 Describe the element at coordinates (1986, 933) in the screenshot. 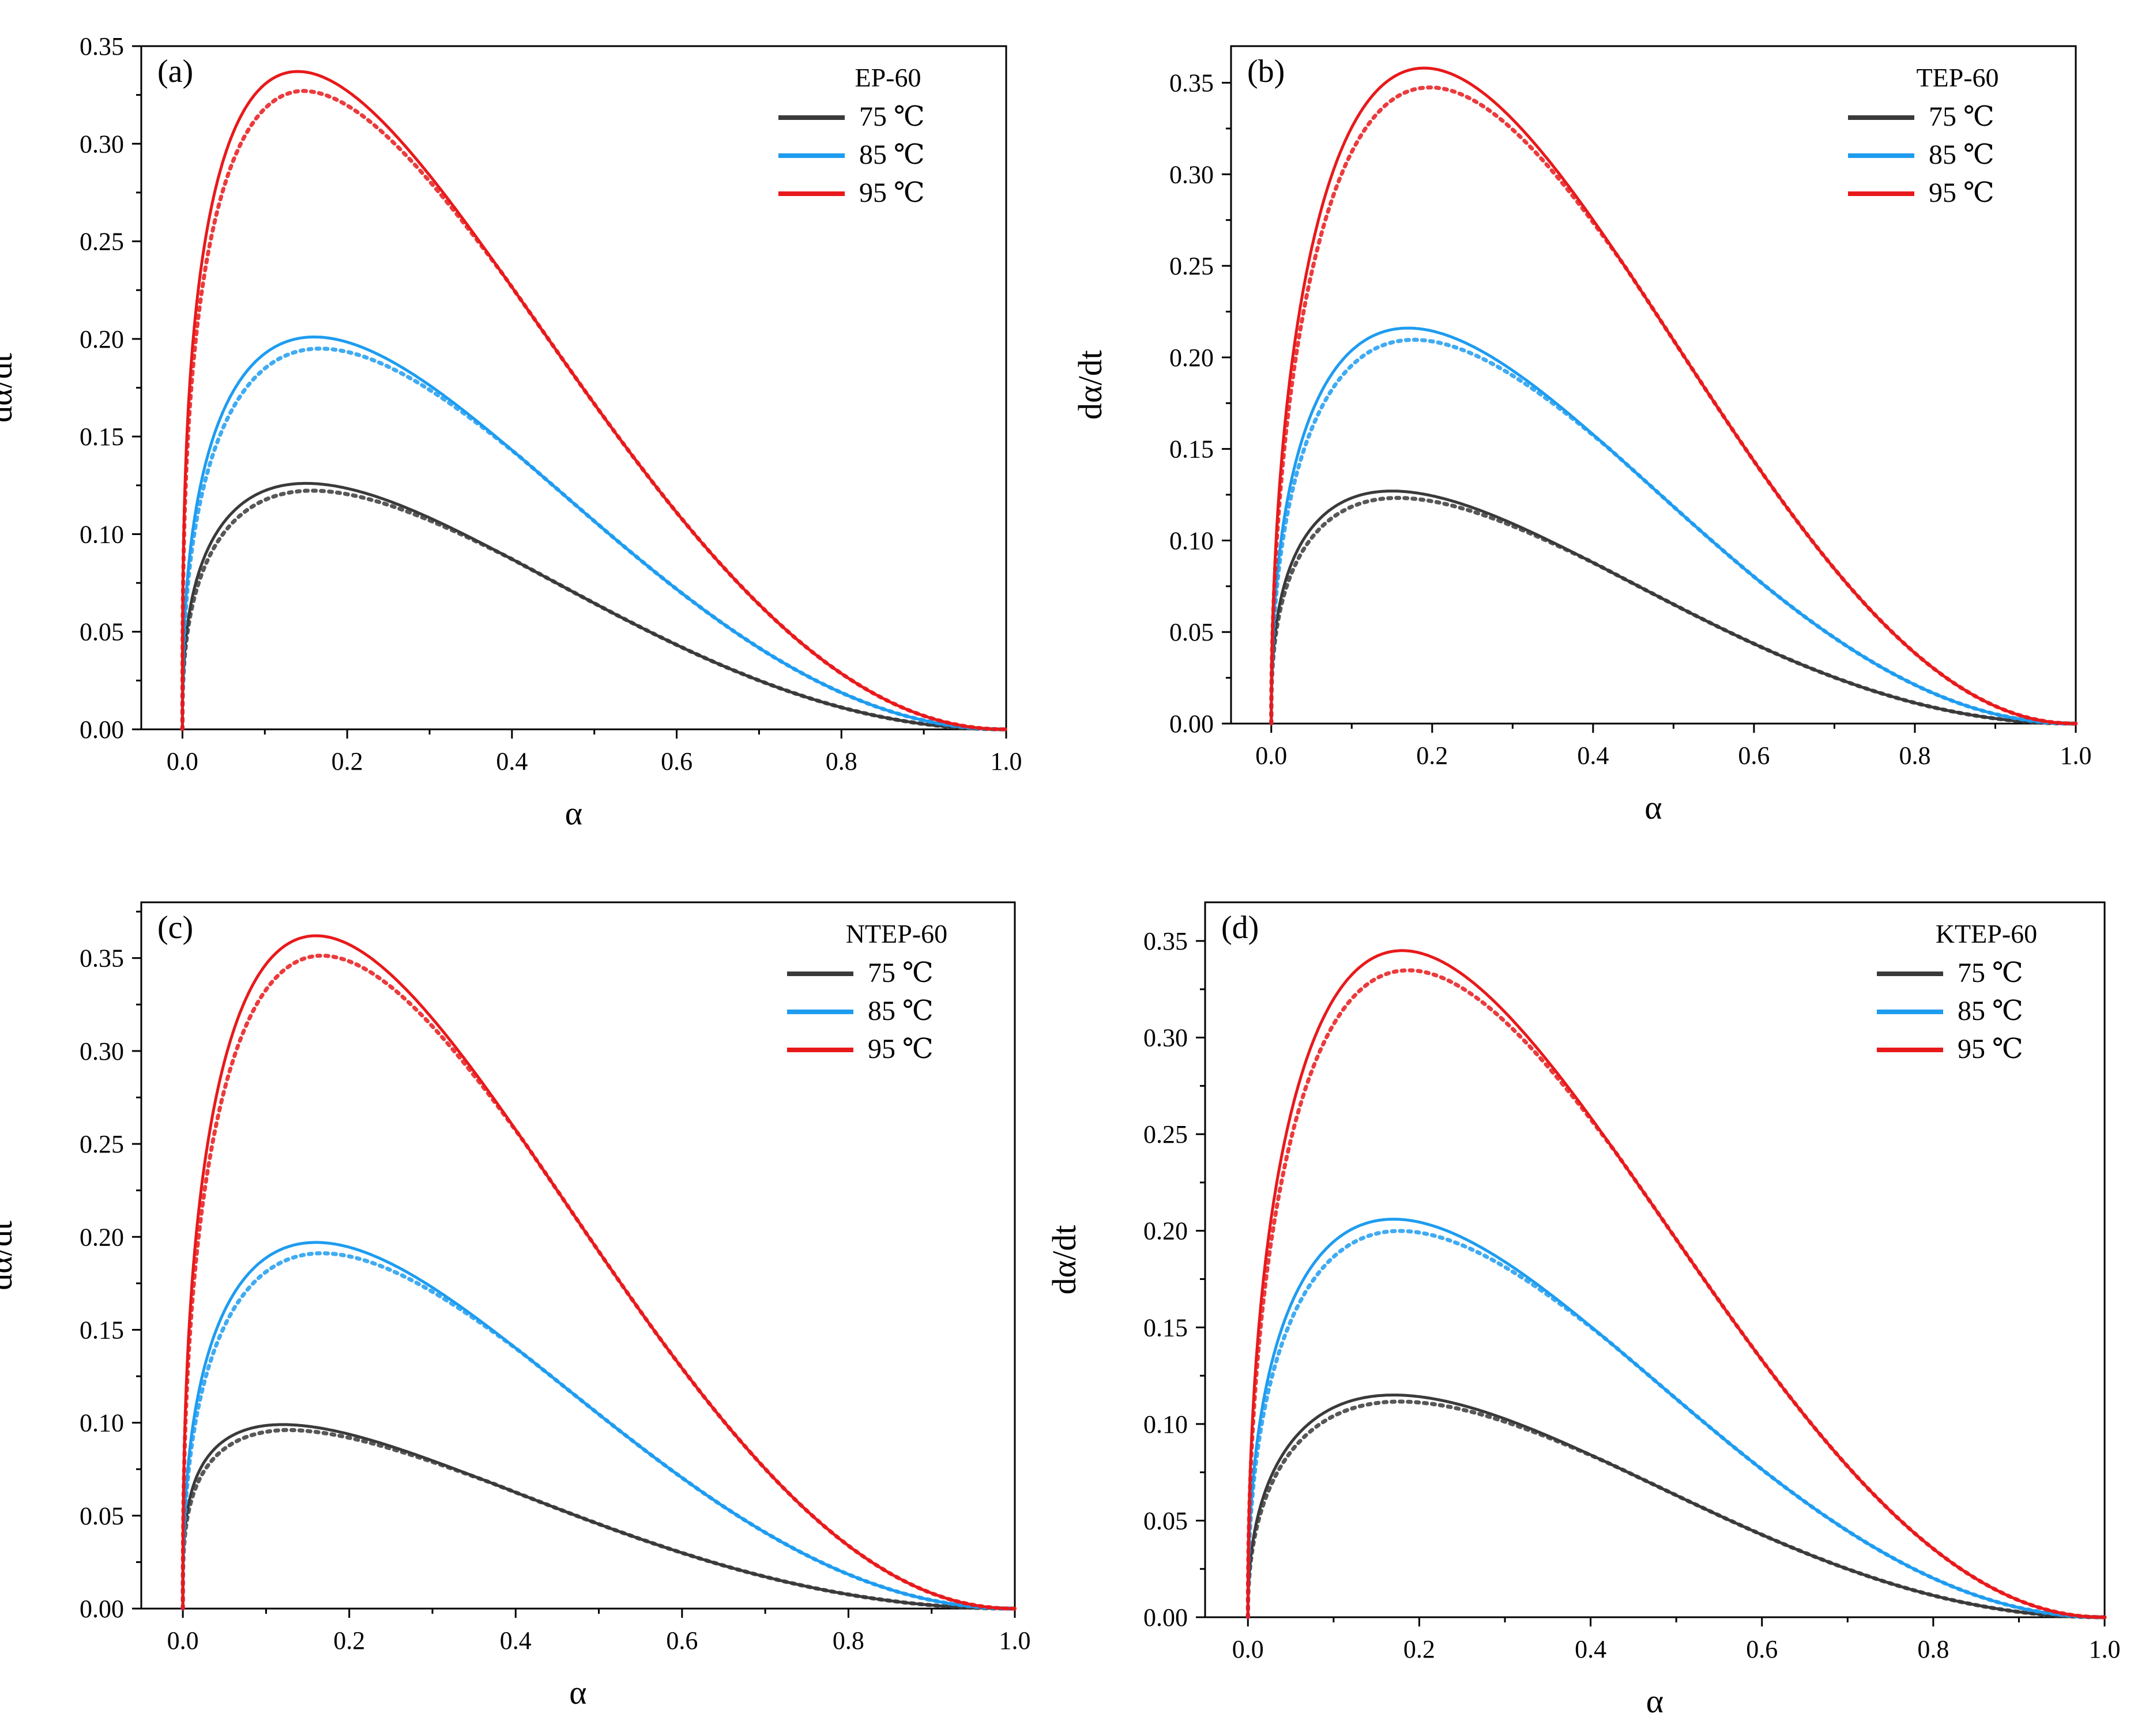

I see `legend-title: KTEP-60` at that location.